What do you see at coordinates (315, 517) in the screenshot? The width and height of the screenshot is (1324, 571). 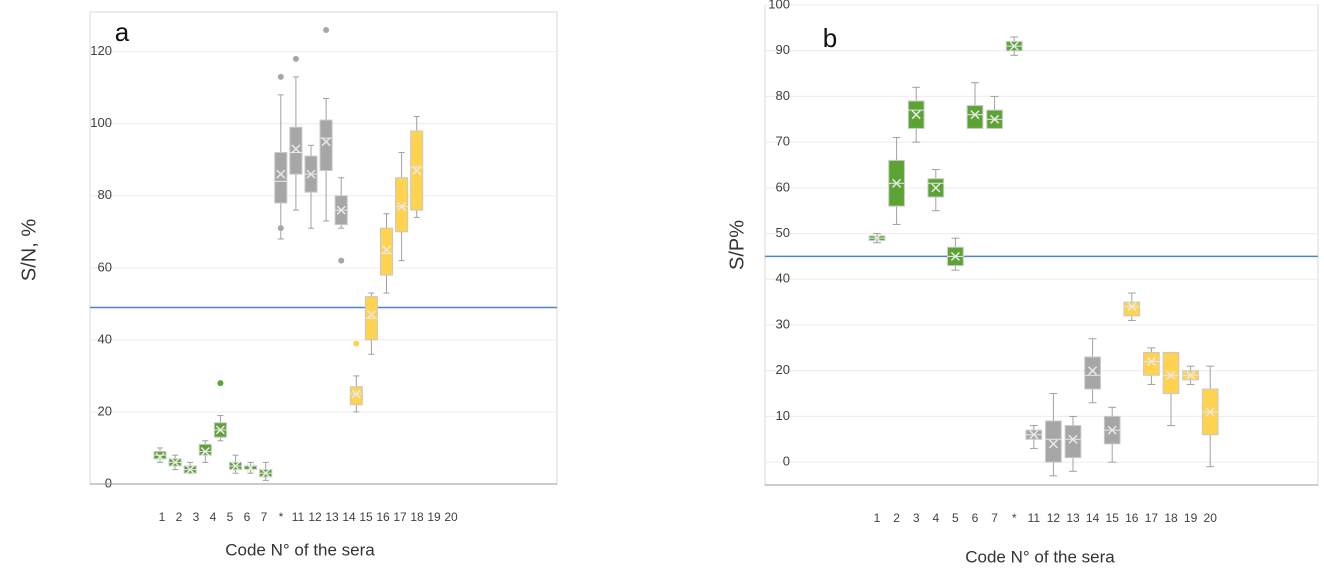 I see `x-tick-label: 12` at bounding box center [315, 517].